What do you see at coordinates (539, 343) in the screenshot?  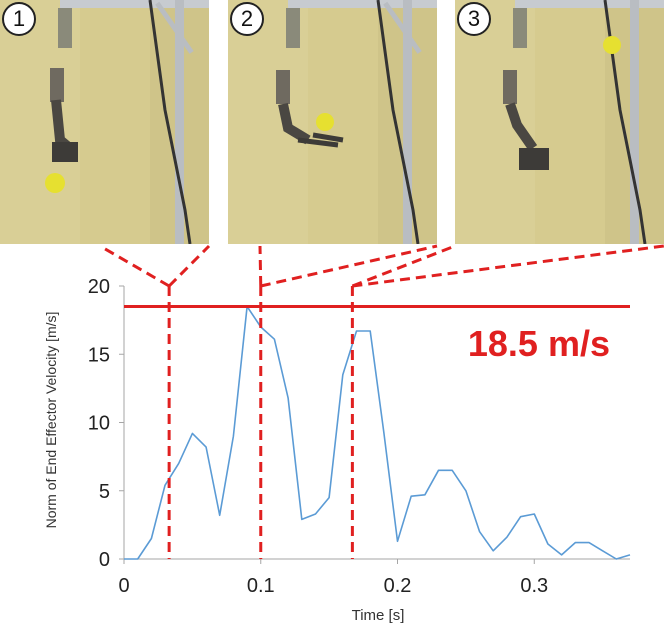 I see `max-velocity-label: 18.5 m/s` at bounding box center [539, 343].